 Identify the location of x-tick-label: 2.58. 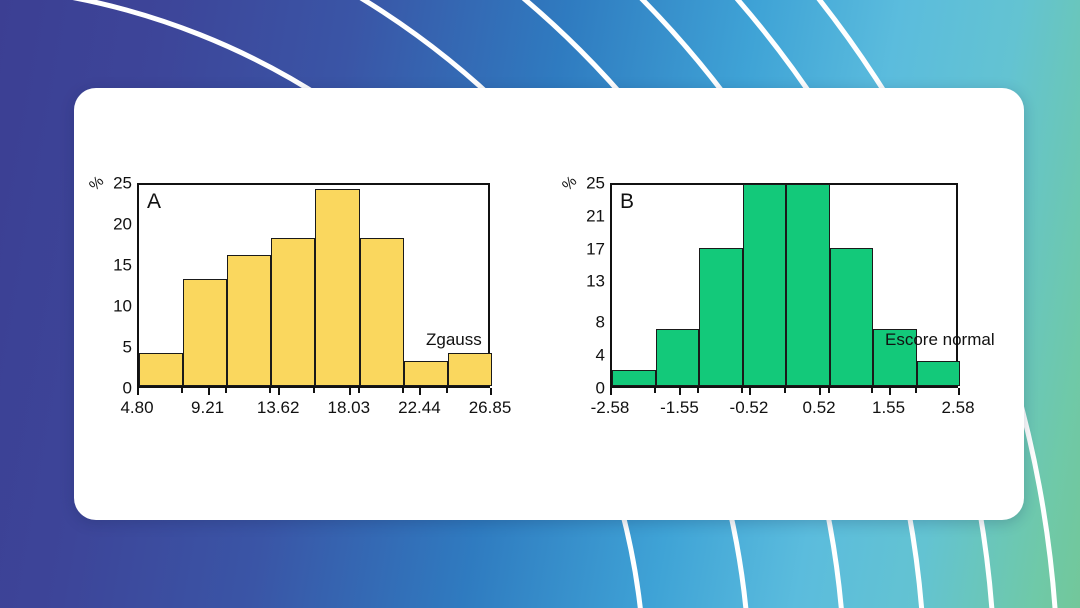
(958, 407).